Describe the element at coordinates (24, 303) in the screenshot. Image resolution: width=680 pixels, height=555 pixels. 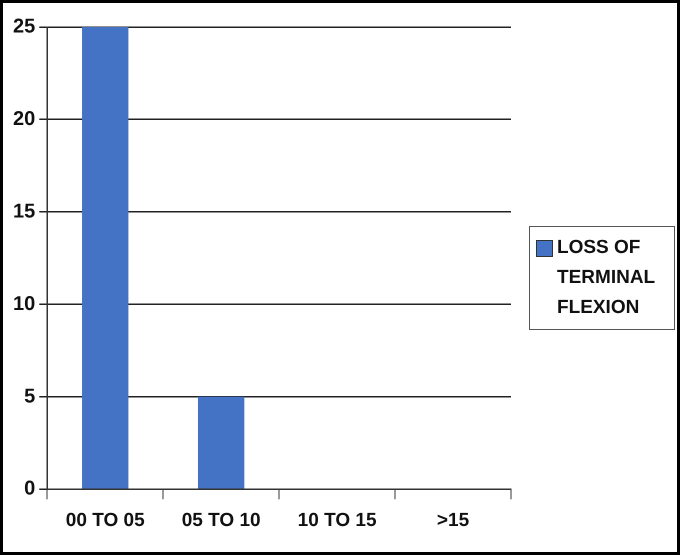
I see `y-tick-label: 10` at that location.